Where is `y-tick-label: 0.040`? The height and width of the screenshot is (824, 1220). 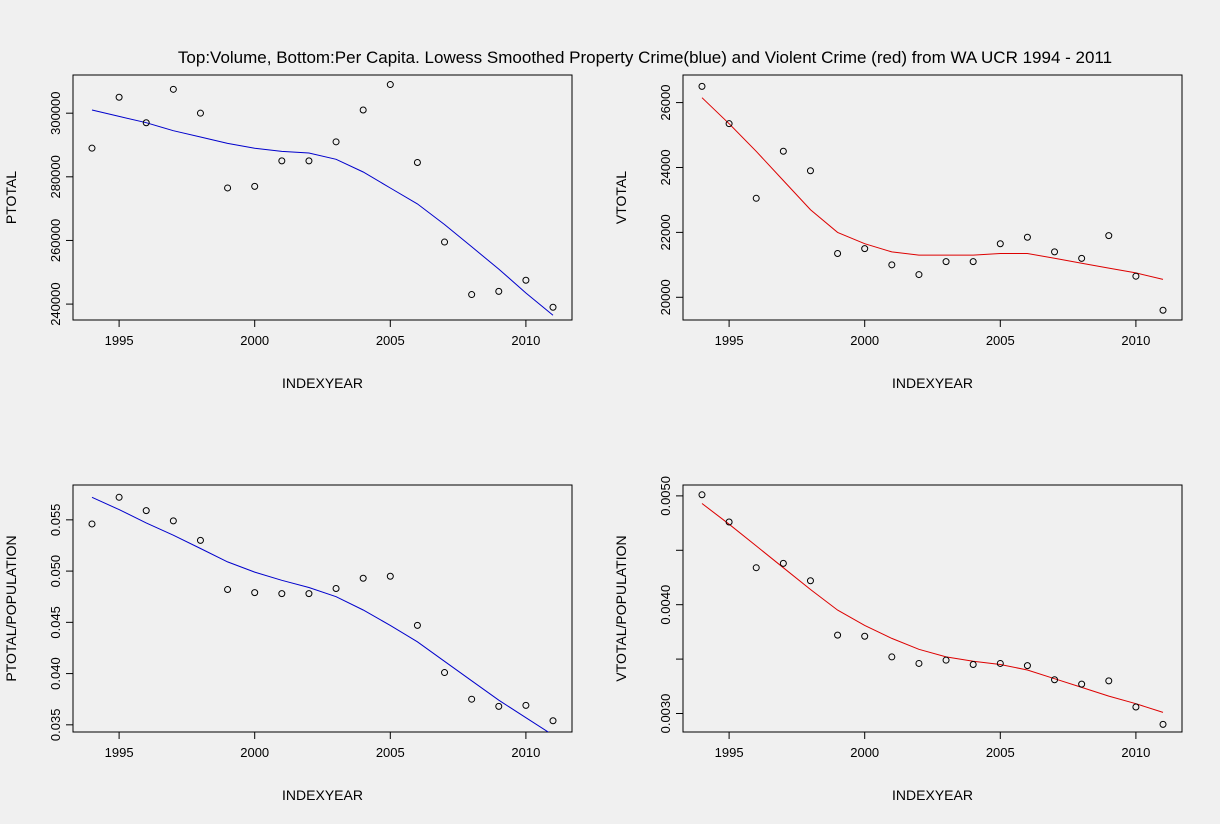
y-tick-label: 0.040 is located at coordinates (55, 673).